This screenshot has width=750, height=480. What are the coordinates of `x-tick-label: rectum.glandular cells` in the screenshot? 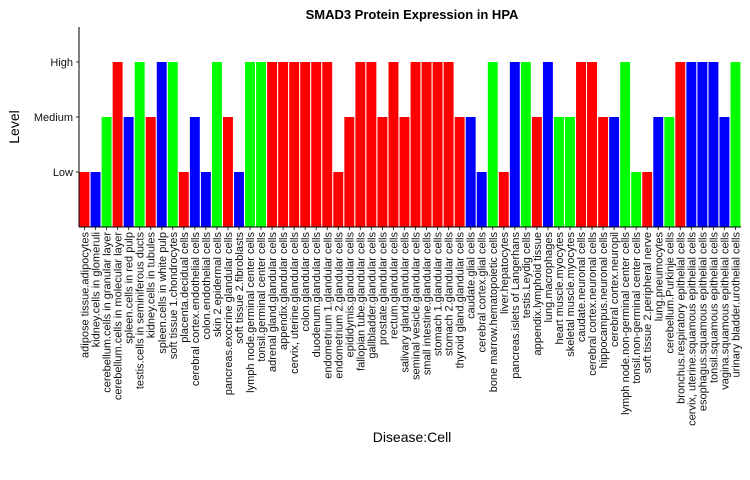 It's located at (394, 285).